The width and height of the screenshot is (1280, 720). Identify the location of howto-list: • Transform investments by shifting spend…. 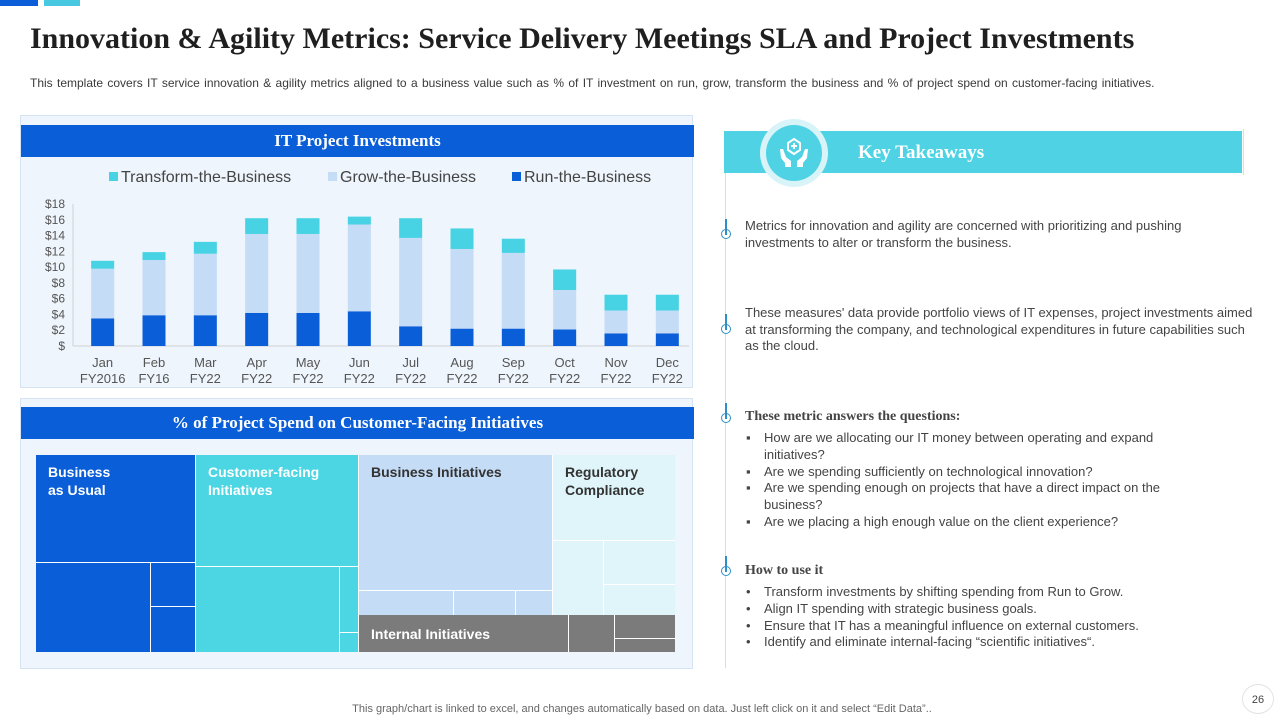
(995, 617).